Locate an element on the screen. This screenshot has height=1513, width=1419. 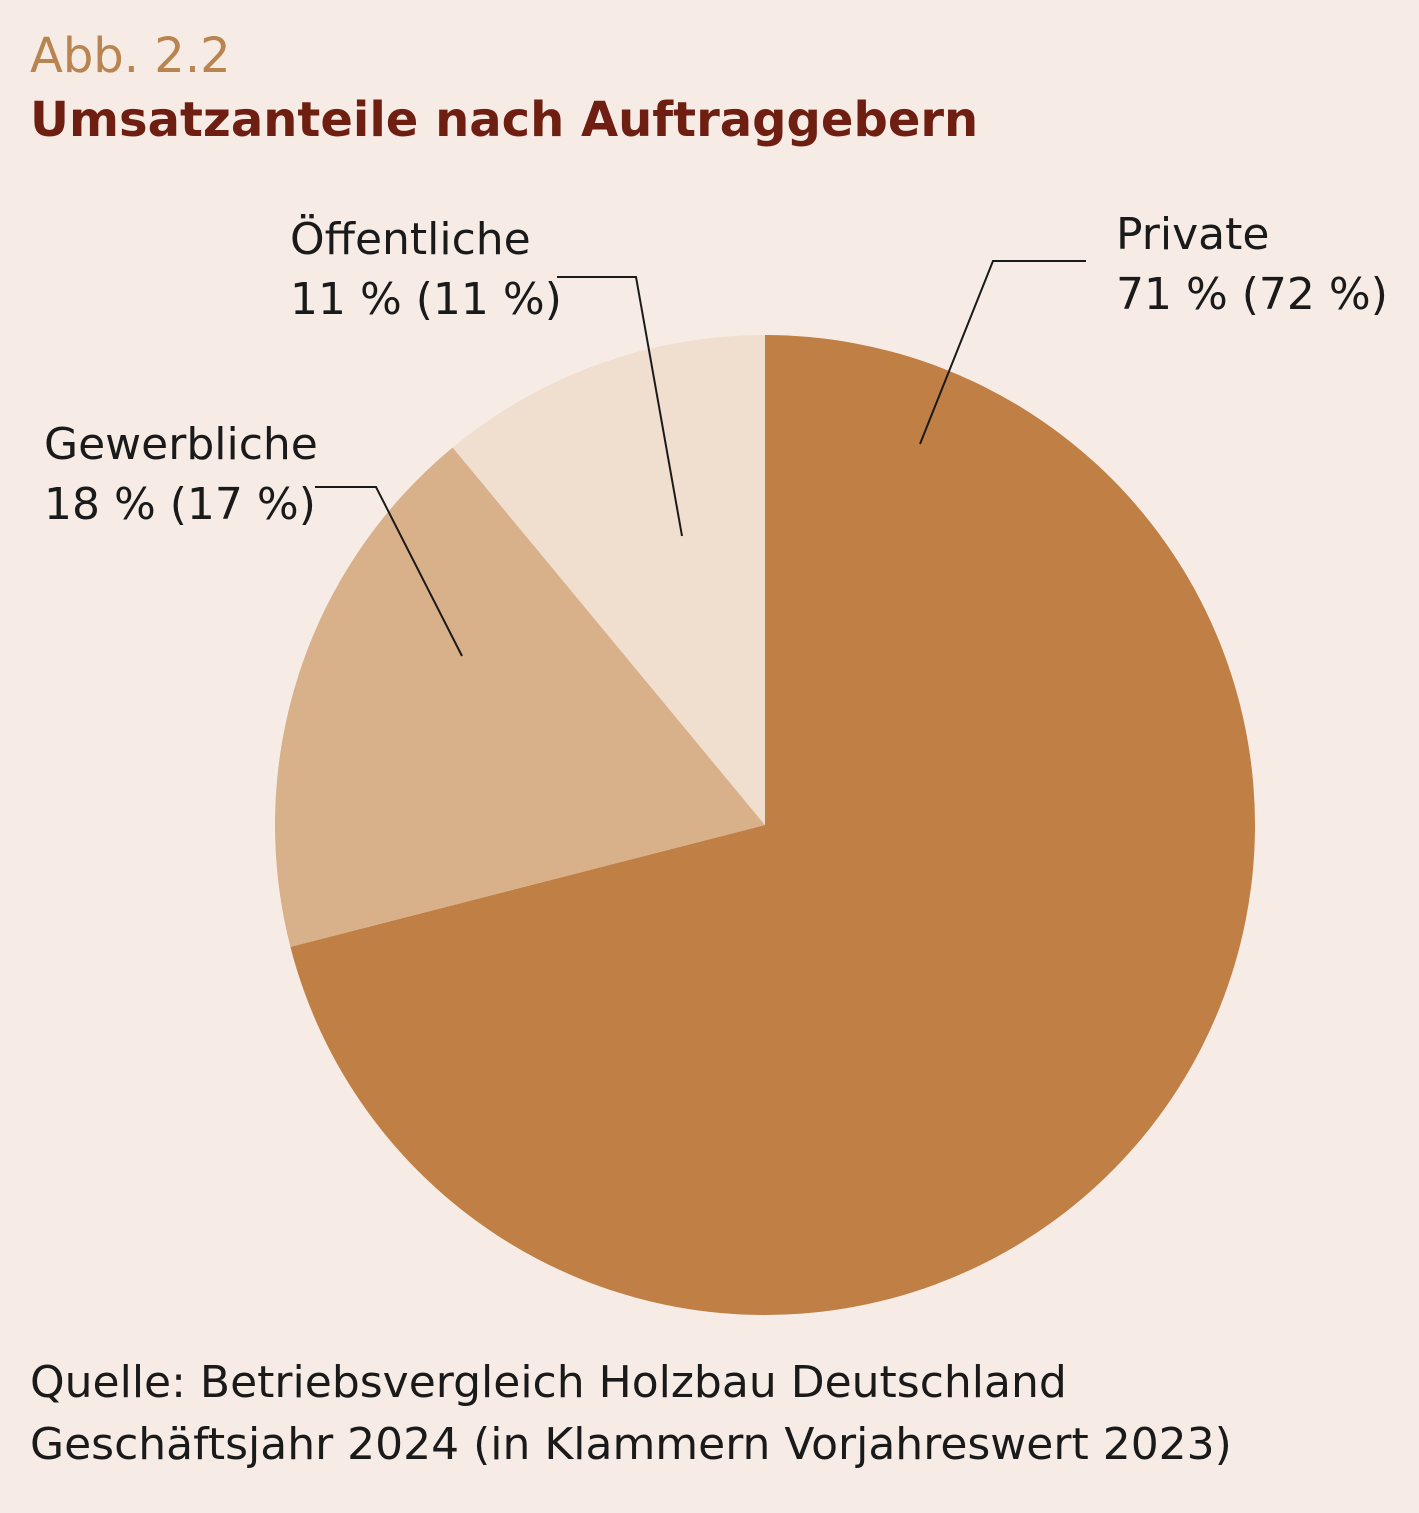
slice-label-private: Private 71 % (72 %) is located at coordinates (1252, 265).